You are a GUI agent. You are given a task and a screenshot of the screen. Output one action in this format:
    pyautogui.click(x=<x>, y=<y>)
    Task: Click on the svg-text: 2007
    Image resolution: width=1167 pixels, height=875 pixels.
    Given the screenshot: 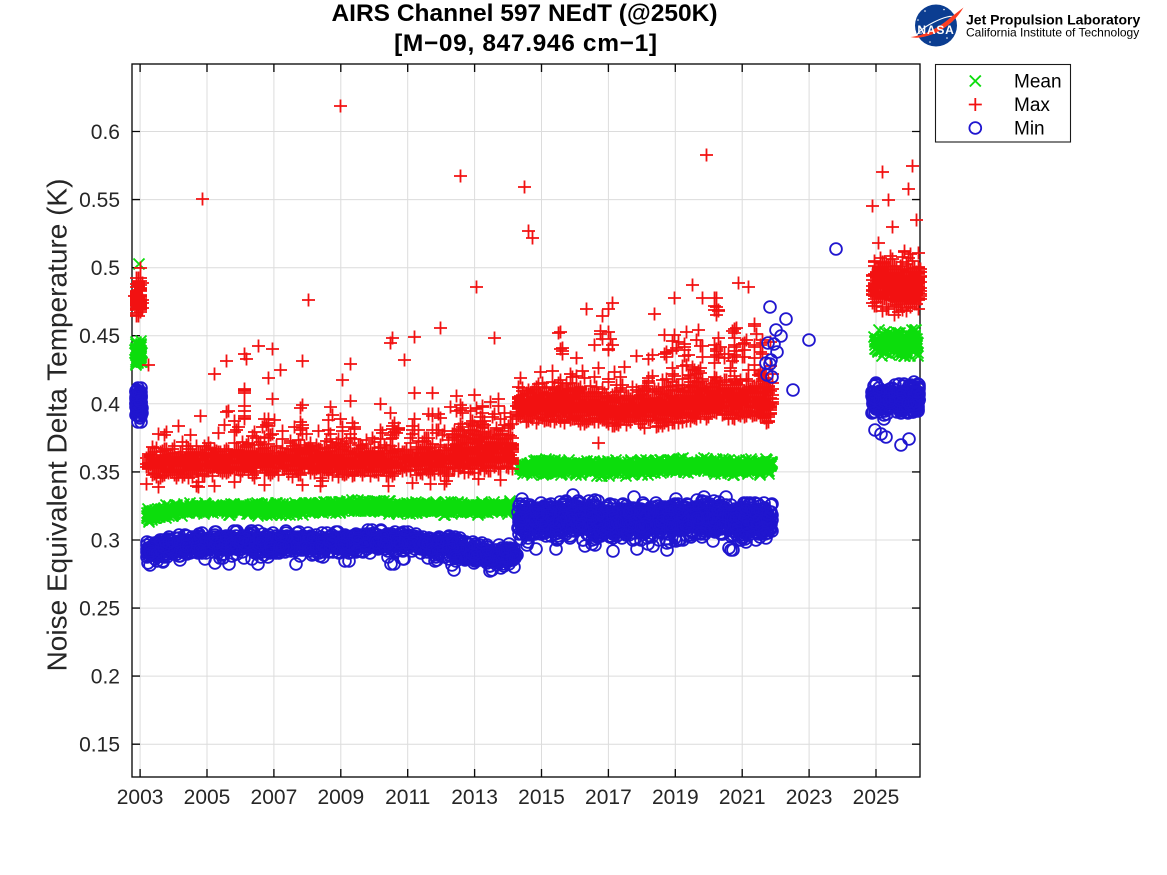 What is the action you would take?
    pyautogui.click(x=274, y=797)
    